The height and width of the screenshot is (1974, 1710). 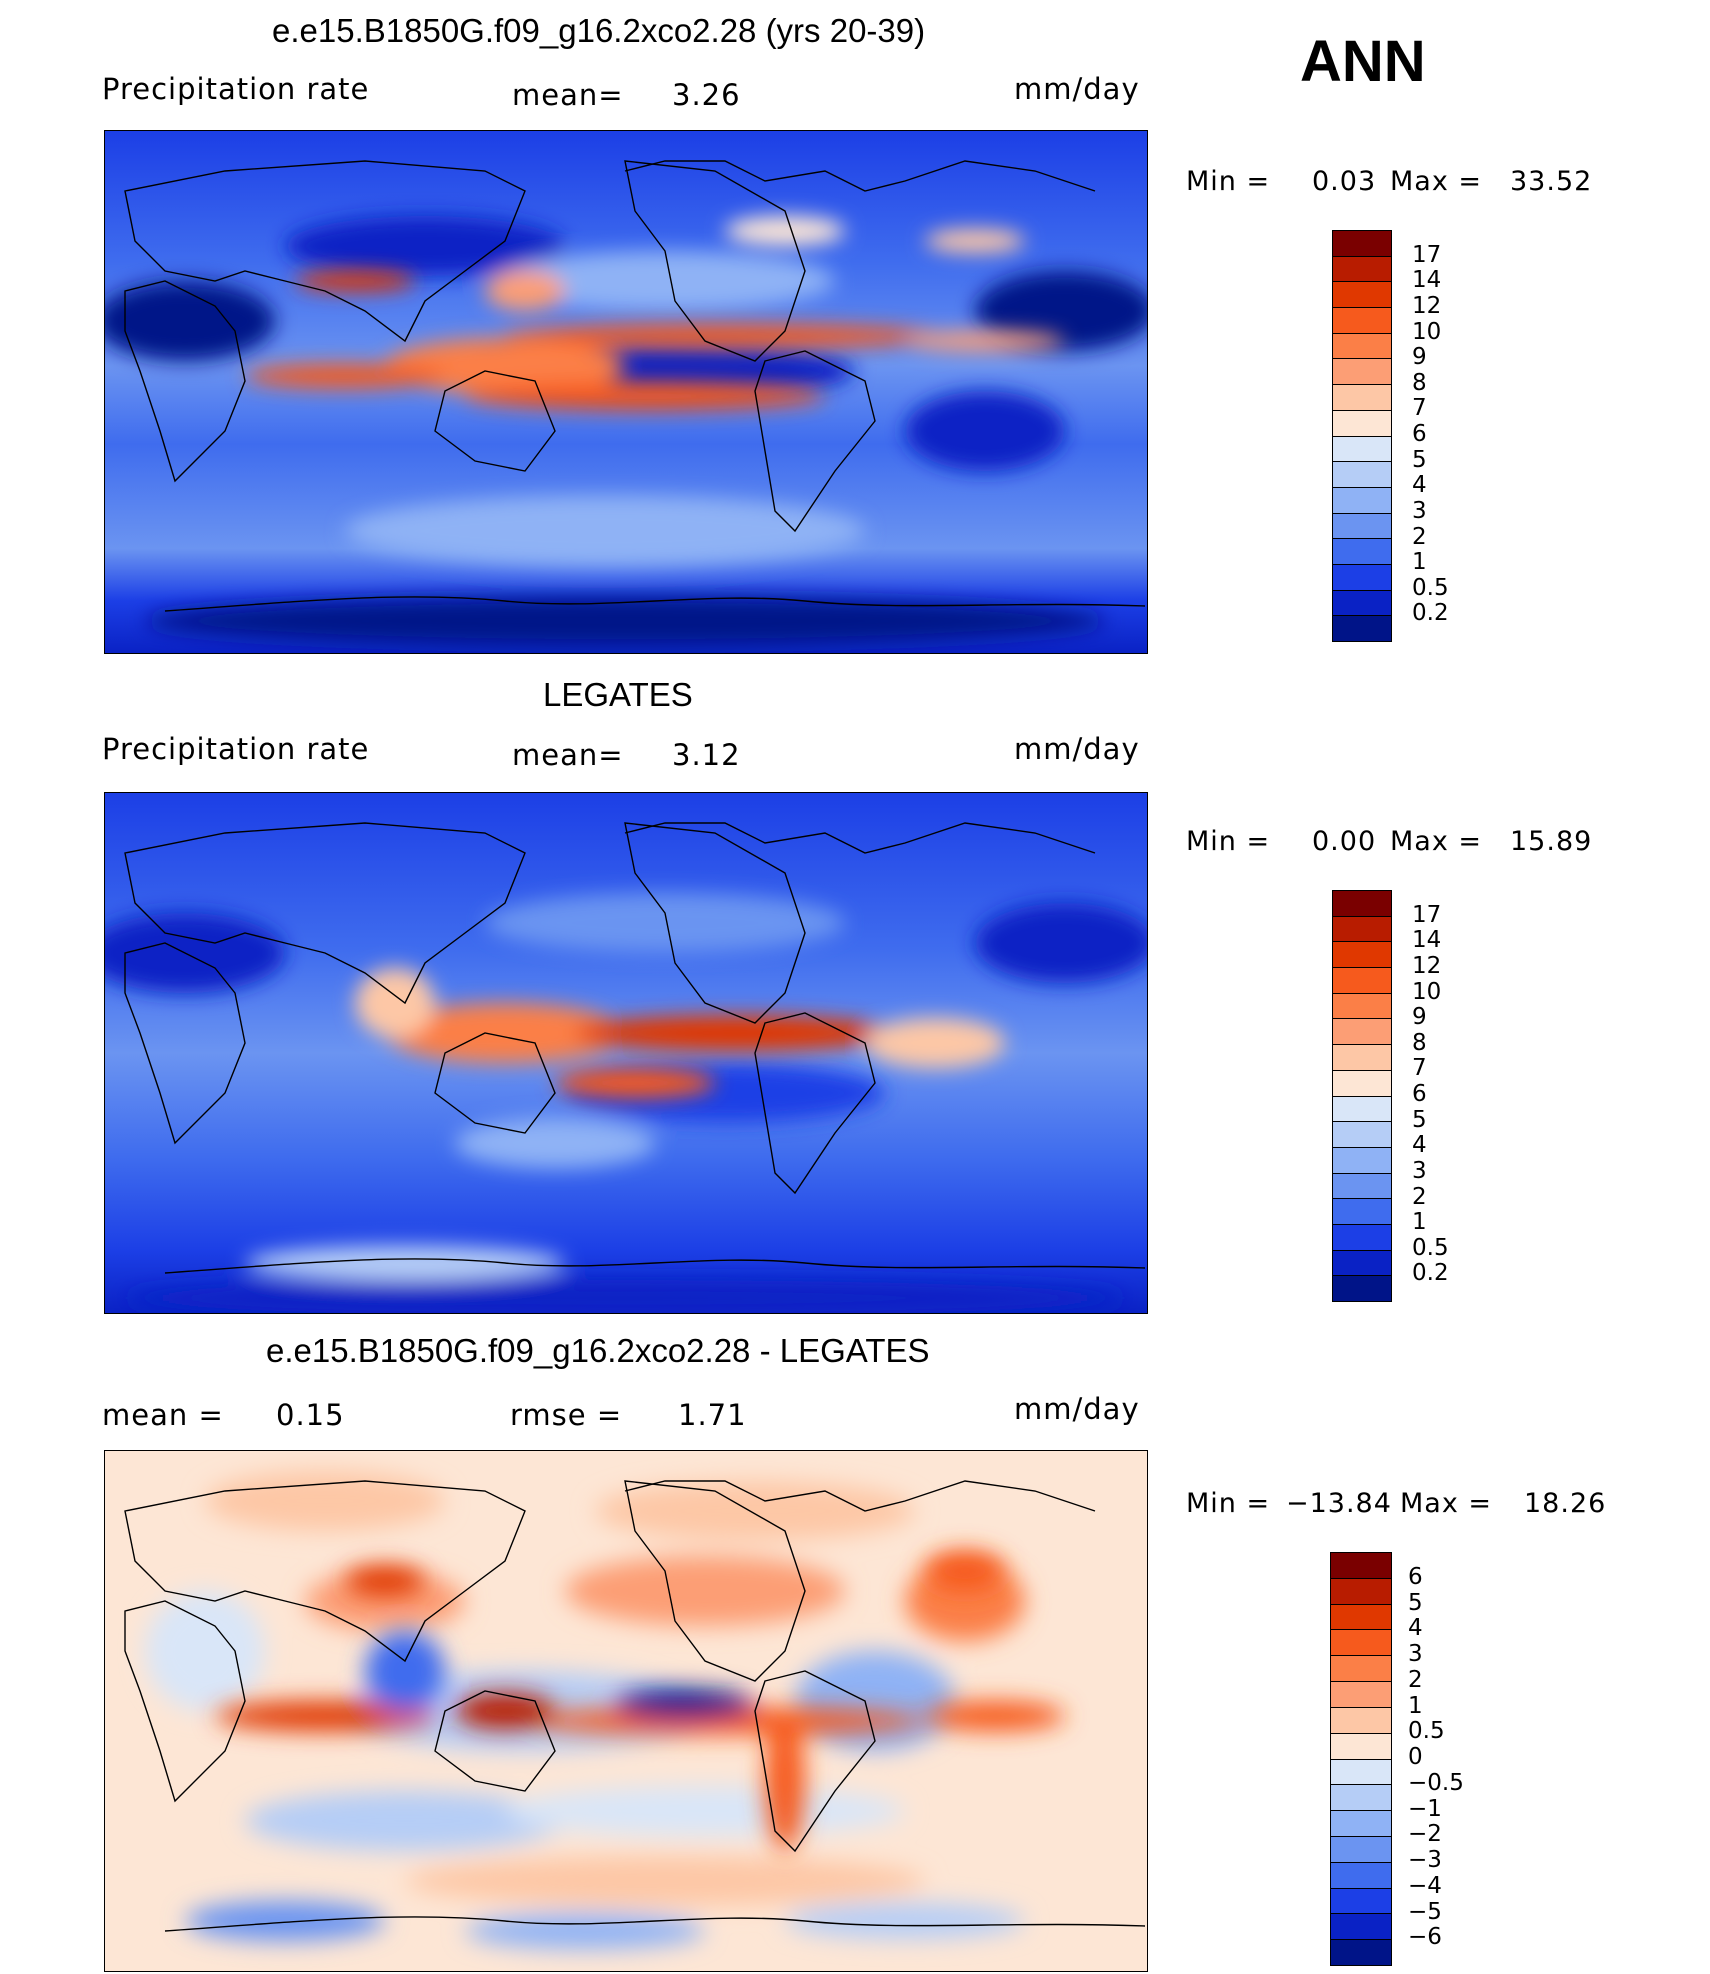 What do you see at coordinates (712, 1415) in the screenshot?
I see `panel3-rmse-value: 1.71` at bounding box center [712, 1415].